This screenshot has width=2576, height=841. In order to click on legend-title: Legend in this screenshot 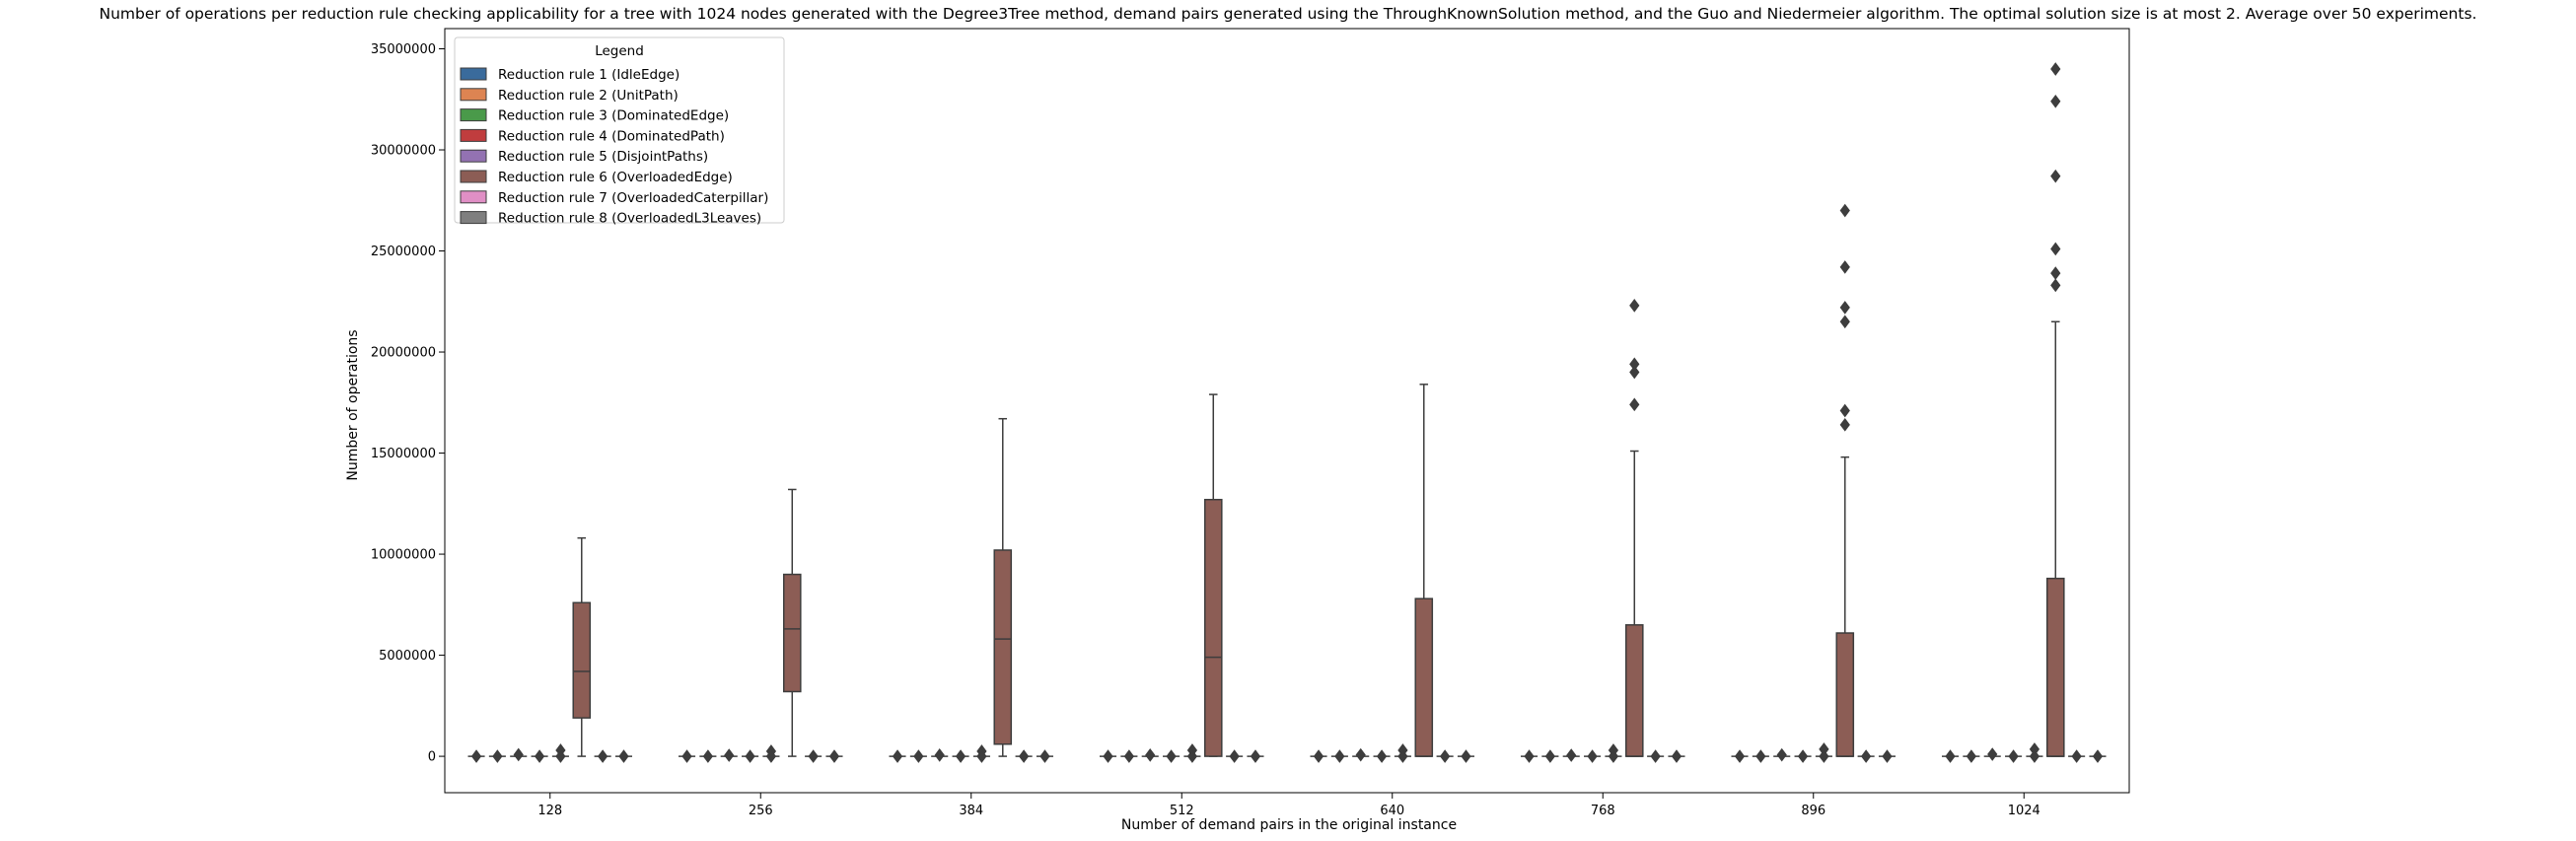, I will do `click(619, 51)`.